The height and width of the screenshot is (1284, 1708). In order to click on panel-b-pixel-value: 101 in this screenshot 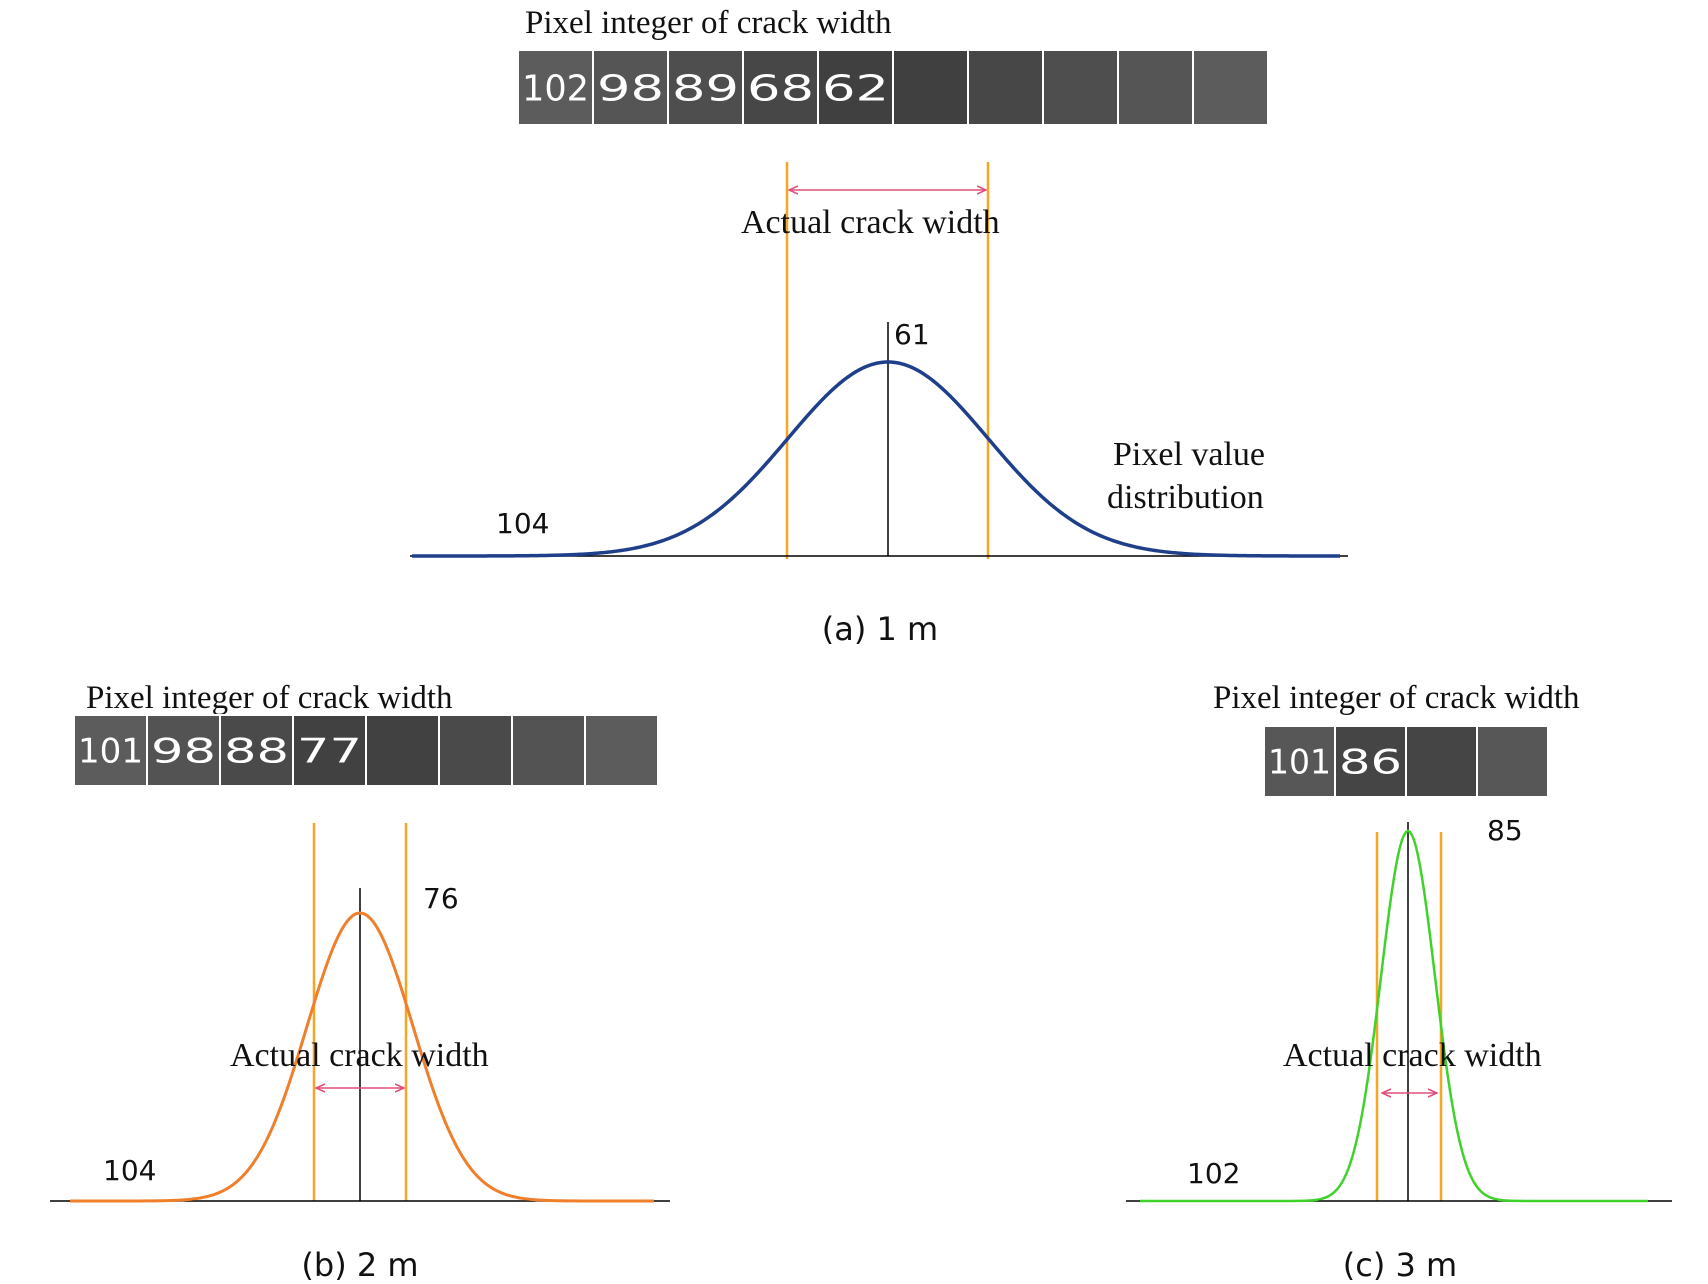, I will do `click(110, 752)`.